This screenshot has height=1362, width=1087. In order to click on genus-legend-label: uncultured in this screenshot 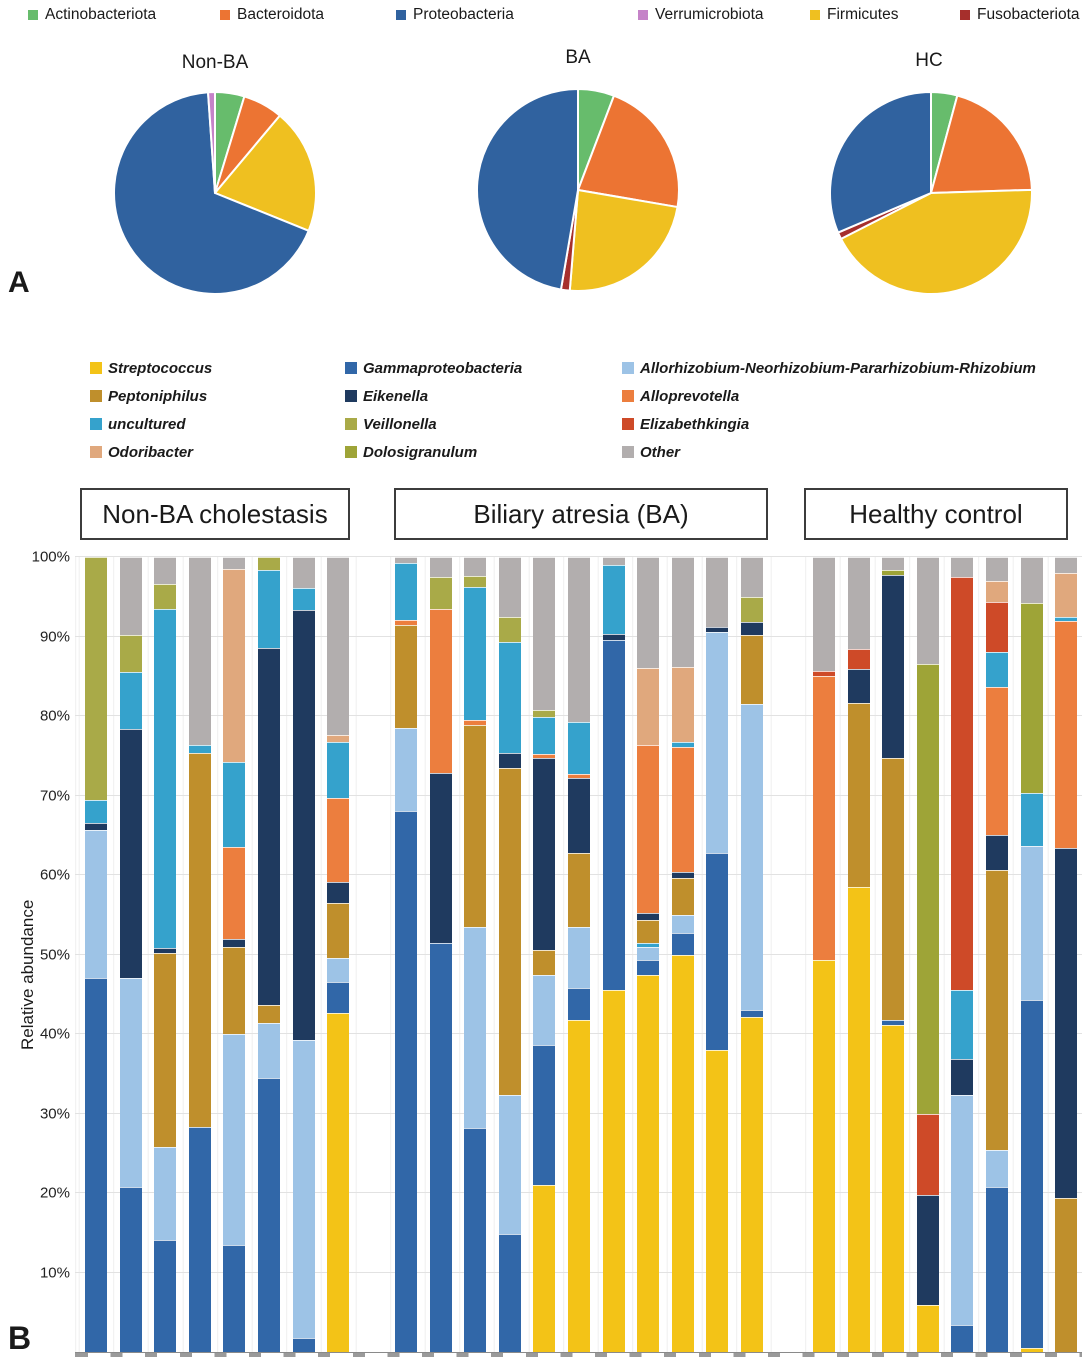, I will do `click(147, 424)`.